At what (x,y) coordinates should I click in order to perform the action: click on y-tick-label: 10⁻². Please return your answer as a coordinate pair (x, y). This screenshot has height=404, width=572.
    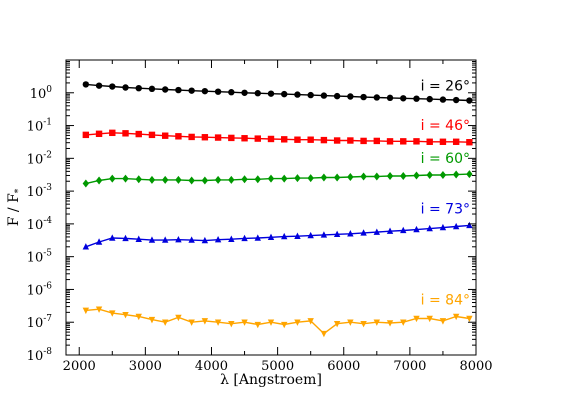
    Looking at the image, I should click on (39, 158).